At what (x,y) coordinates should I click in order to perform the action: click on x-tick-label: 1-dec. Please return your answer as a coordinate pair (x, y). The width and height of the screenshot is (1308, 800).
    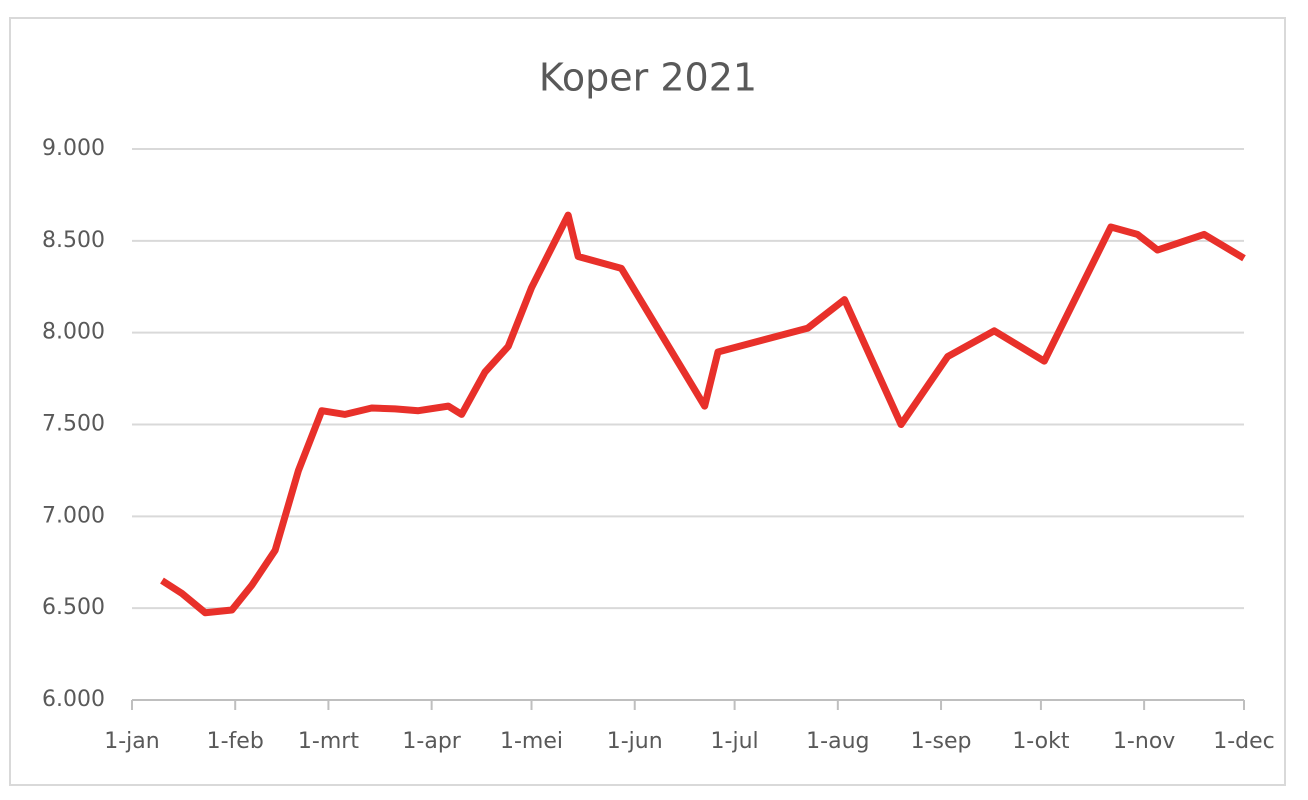
    Looking at the image, I should click on (1244, 741).